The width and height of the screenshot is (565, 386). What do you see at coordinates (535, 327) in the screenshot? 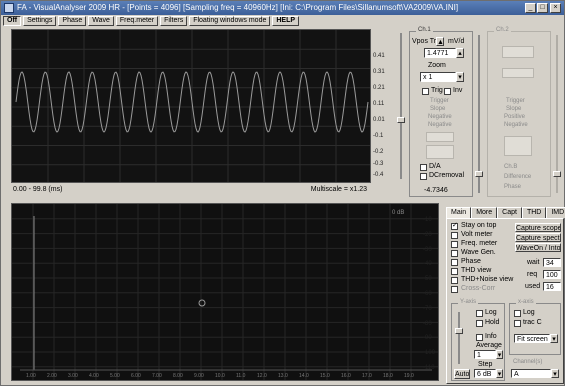
I see `x-axis-group: x-axis Log trac C Fit screen ▾` at bounding box center [535, 327].